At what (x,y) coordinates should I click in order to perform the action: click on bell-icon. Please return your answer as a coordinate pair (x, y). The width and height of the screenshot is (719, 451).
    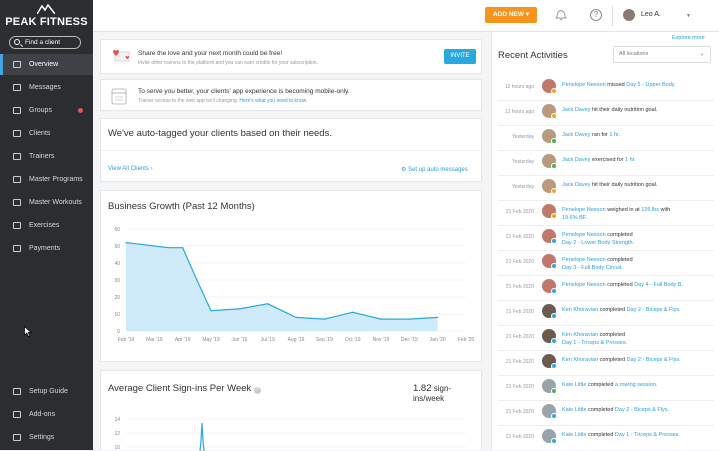
    Looking at the image, I should click on (561, 14).